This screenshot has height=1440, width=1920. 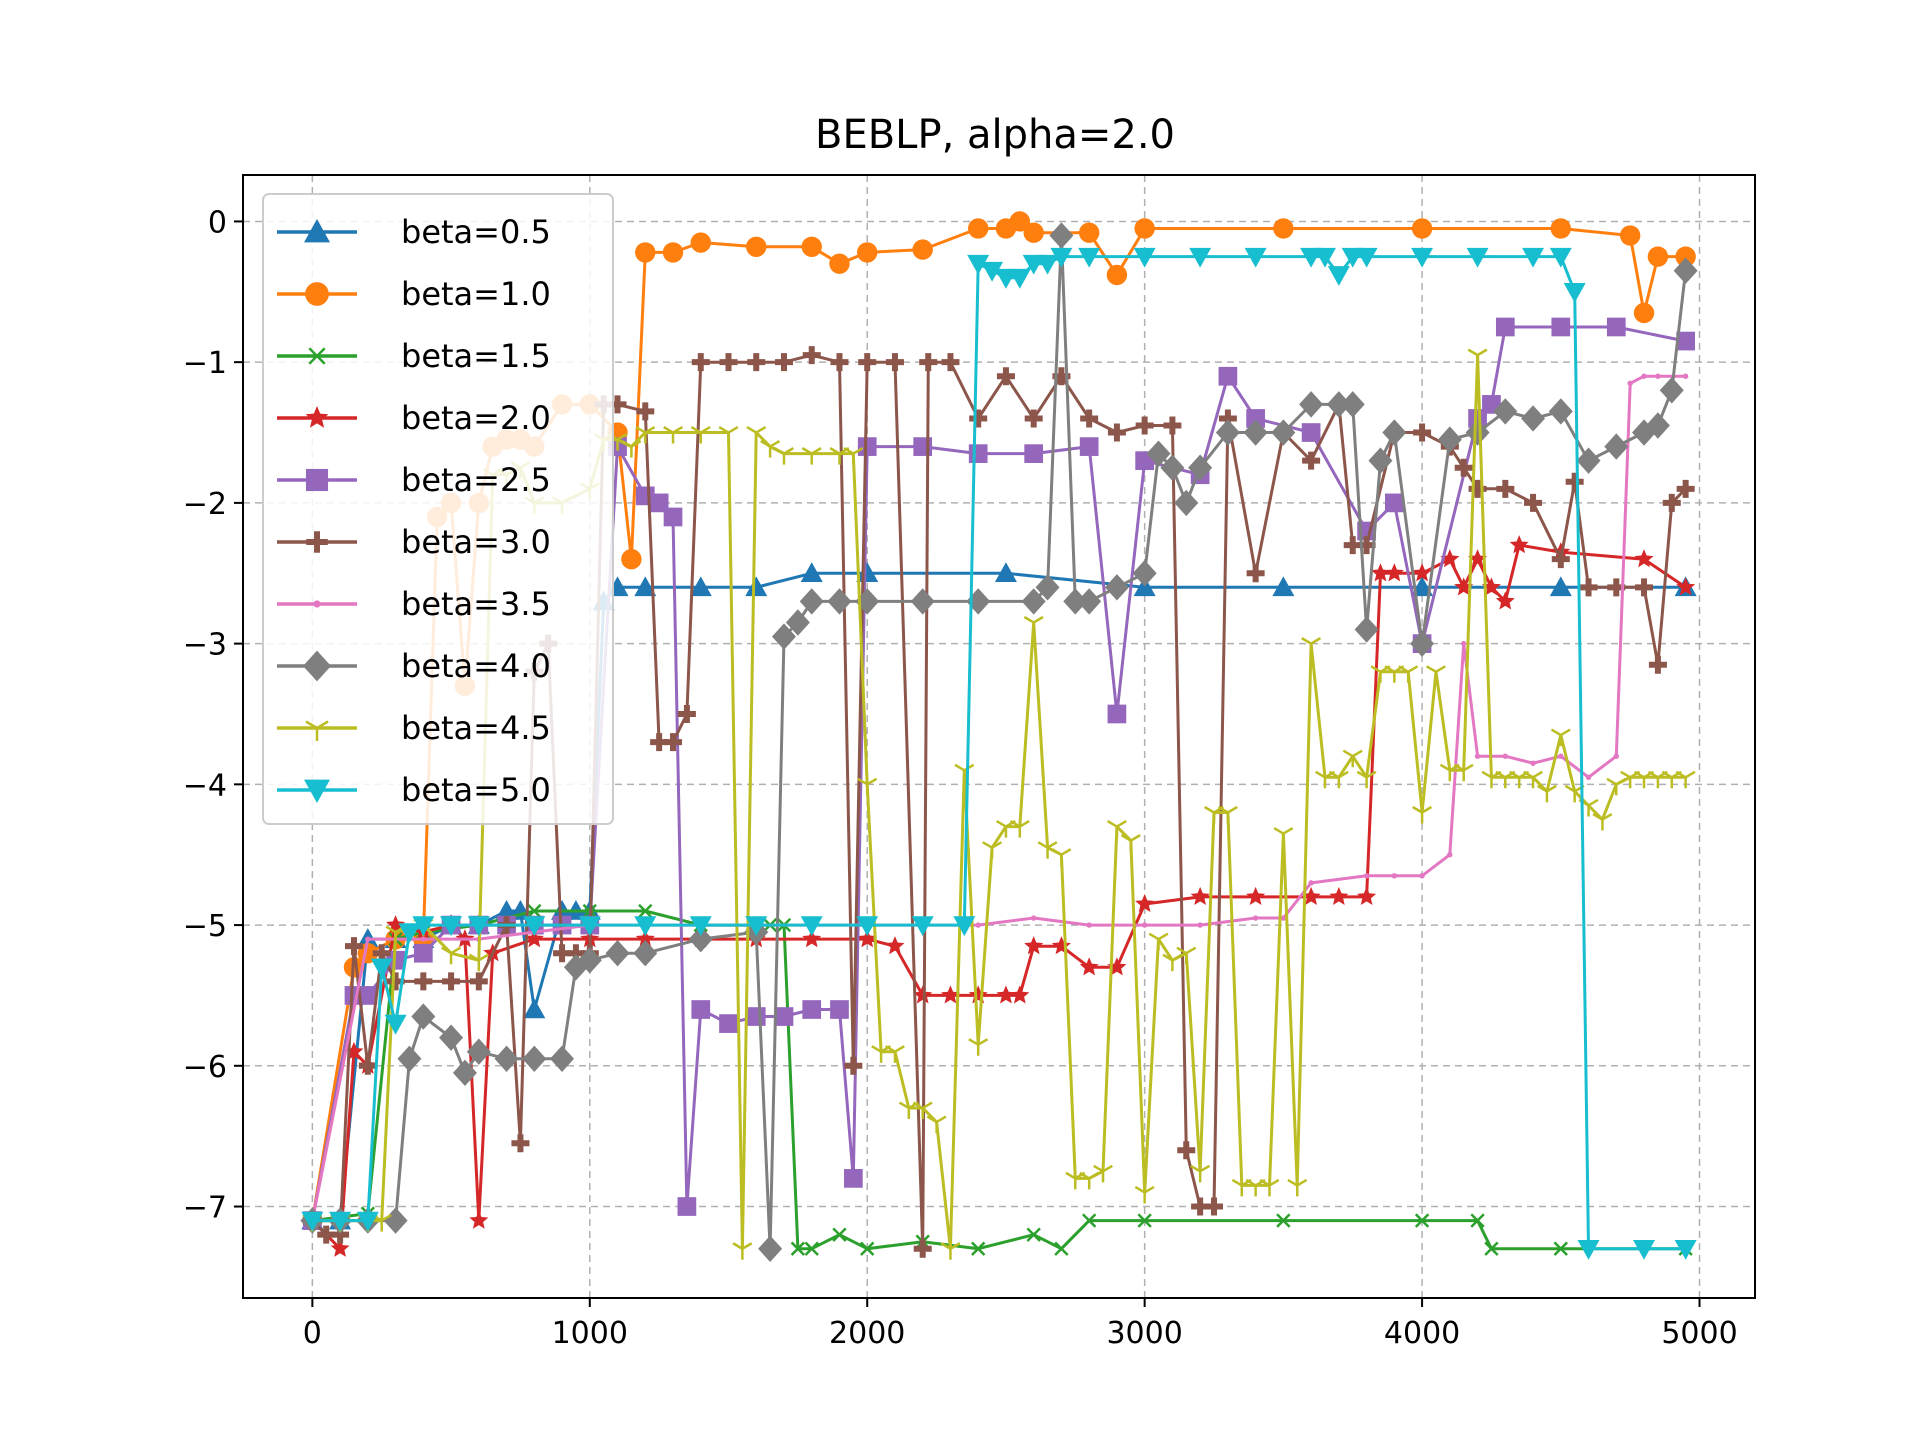 What do you see at coordinates (414, 418) in the screenshot?
I see `legend-item: beta=2.0` at bounding box center [414, 418].